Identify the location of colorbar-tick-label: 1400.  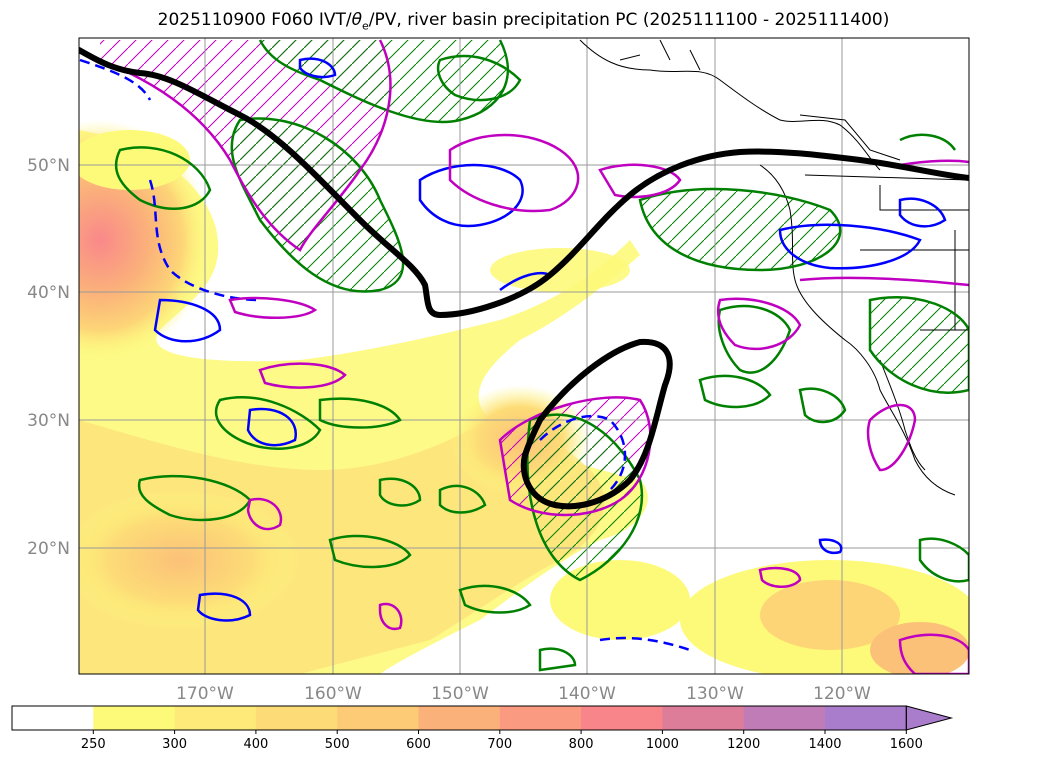
(824, 744).